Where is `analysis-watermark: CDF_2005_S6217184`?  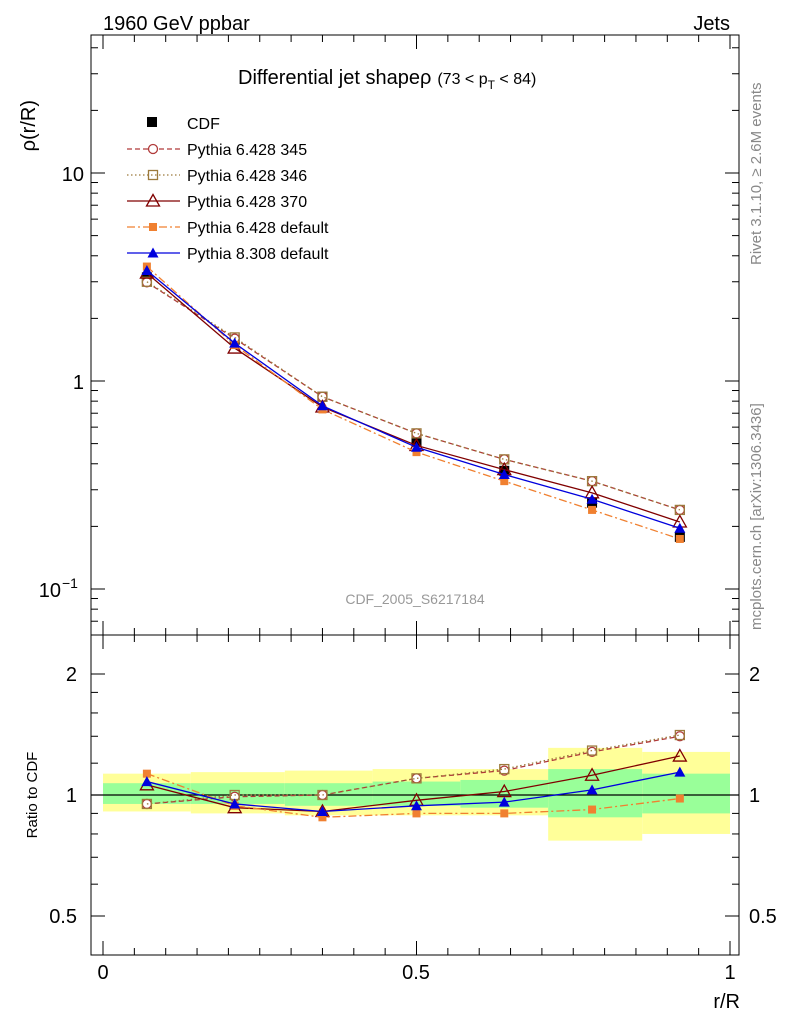 analysis-watermark: CDF_2005_S6217184 is located at coordinates (415, 599).